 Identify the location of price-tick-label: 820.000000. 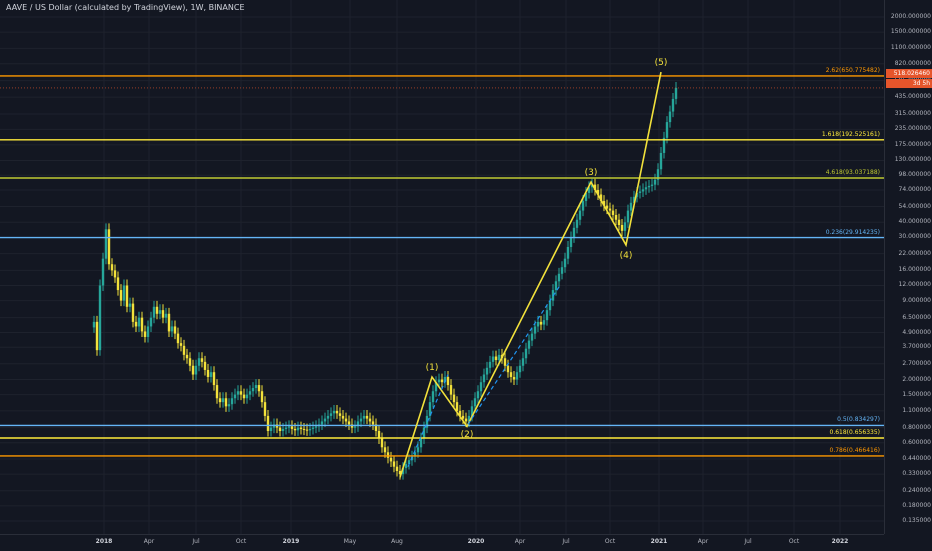
(912, 63).